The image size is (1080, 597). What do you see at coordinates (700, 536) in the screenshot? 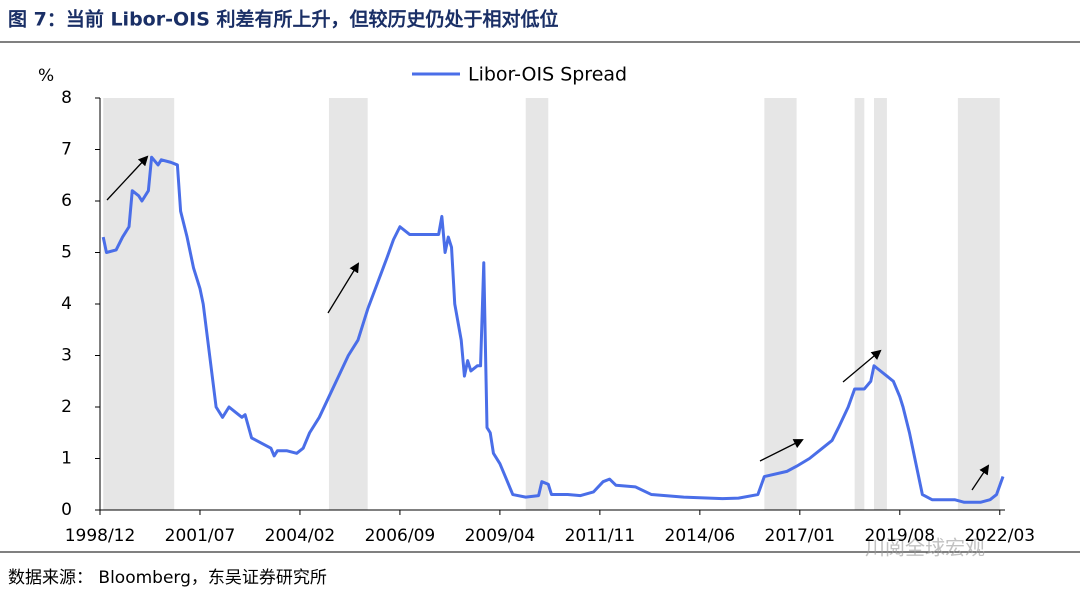
I see `x-tick-label: 2014/06` at bounding box center [700, 536].